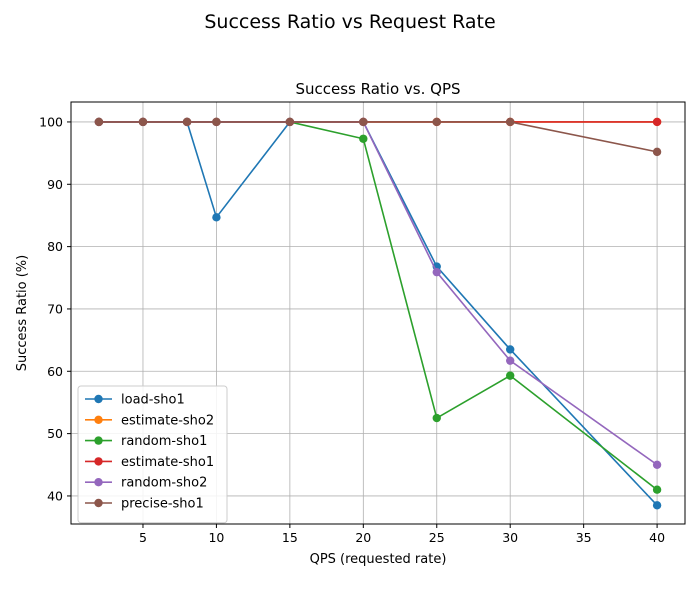  Describe the element at coordinates (363, 537) in the screenshot. I see `x-tick-label: 20` at that location.